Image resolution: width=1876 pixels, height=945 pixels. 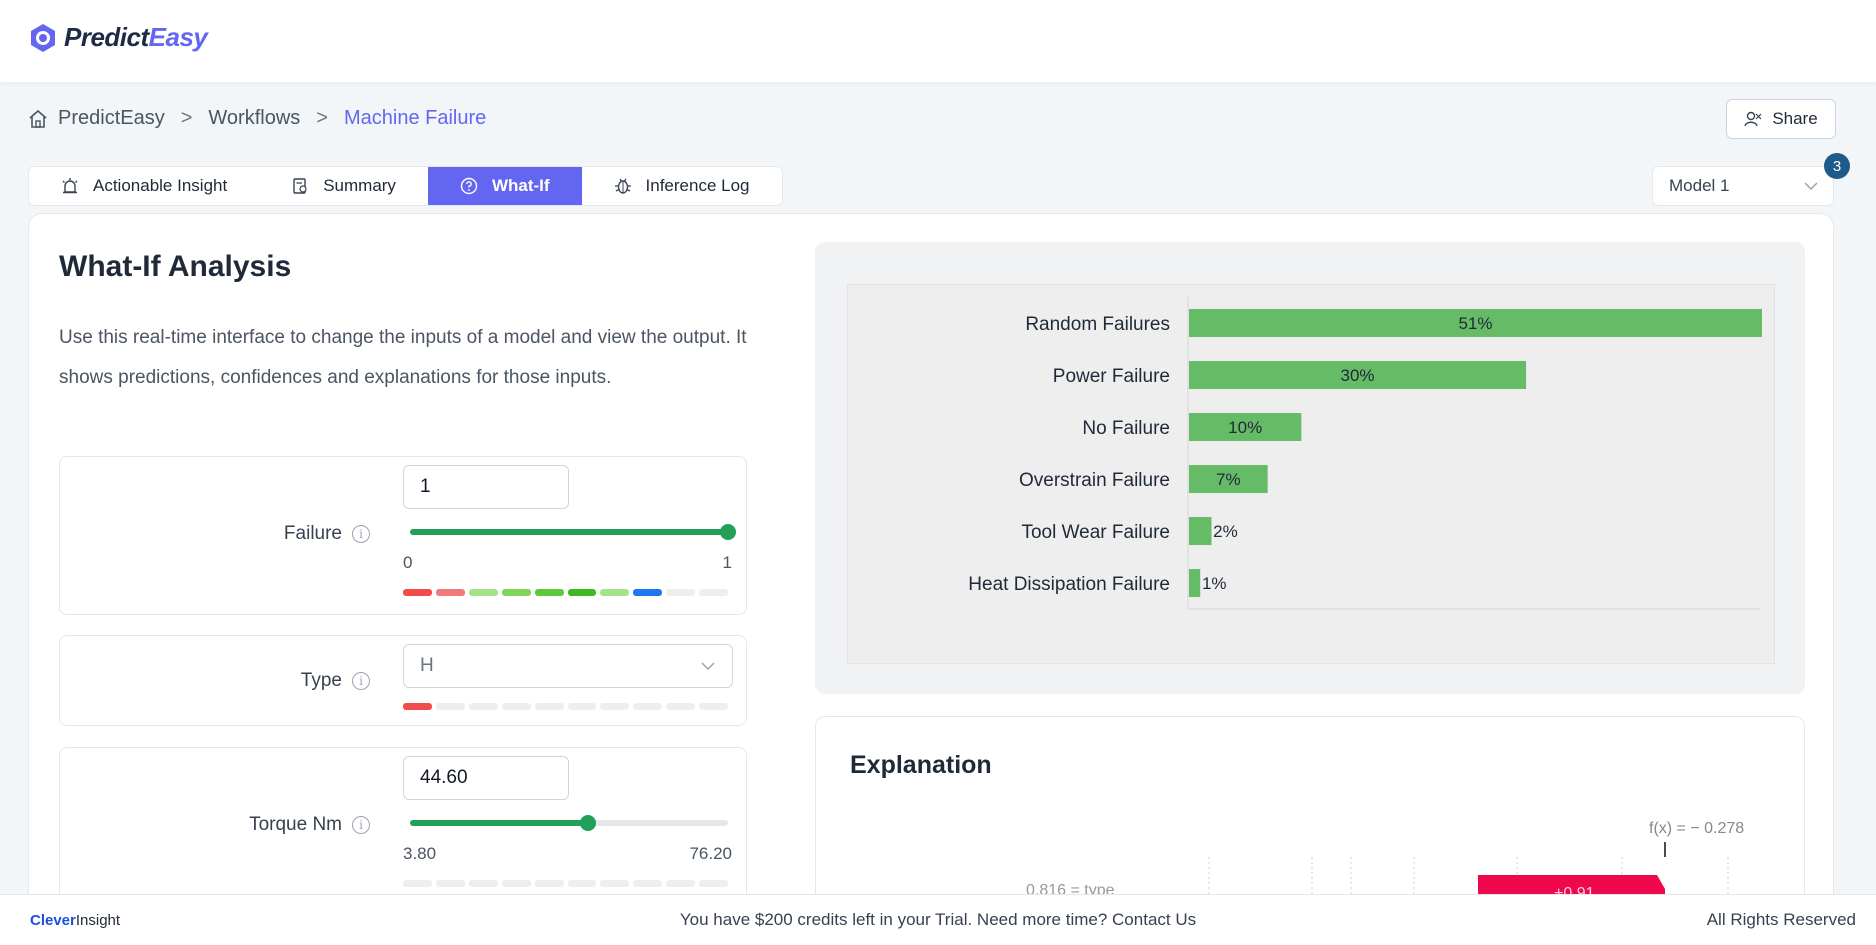 I want to click on type-select: H, so click(x=568, y=666).